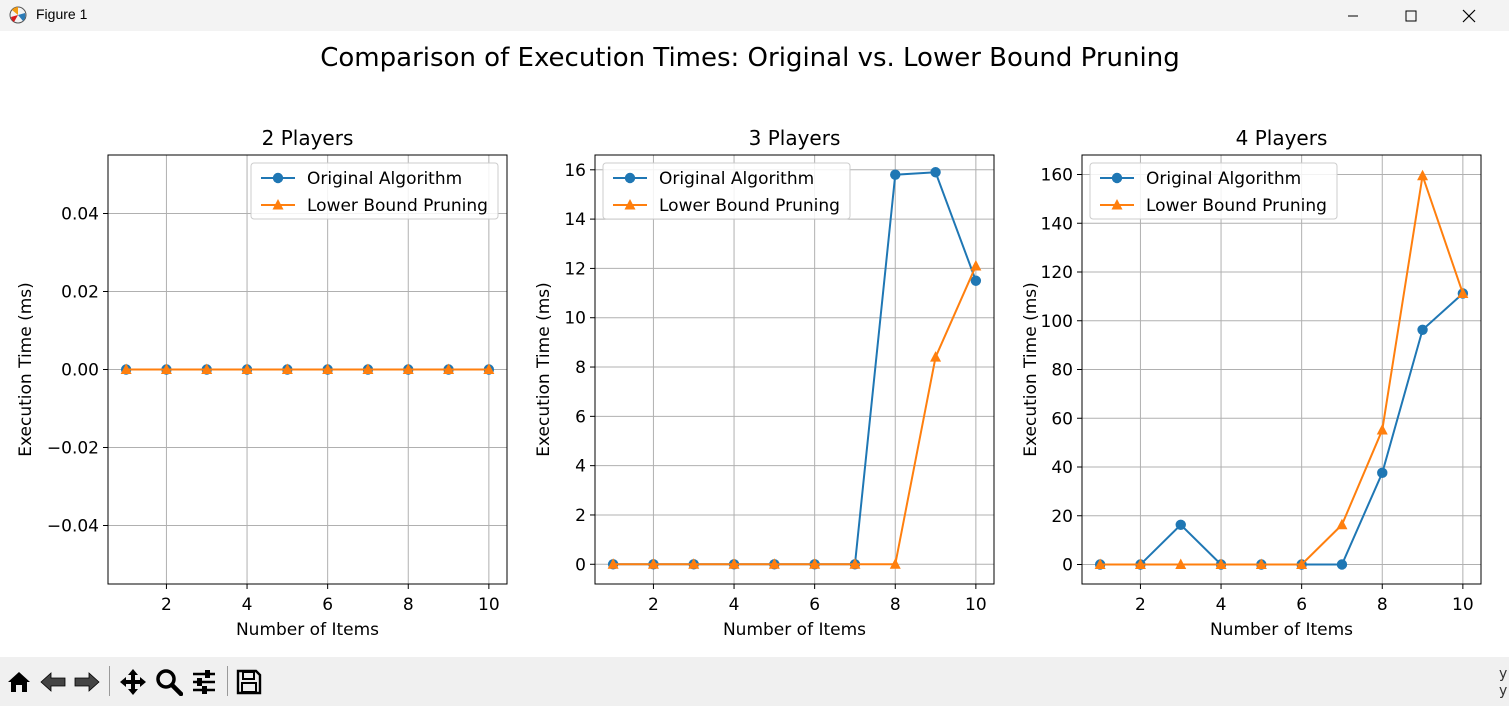  I want to click on close-button, so click(1469, 15).